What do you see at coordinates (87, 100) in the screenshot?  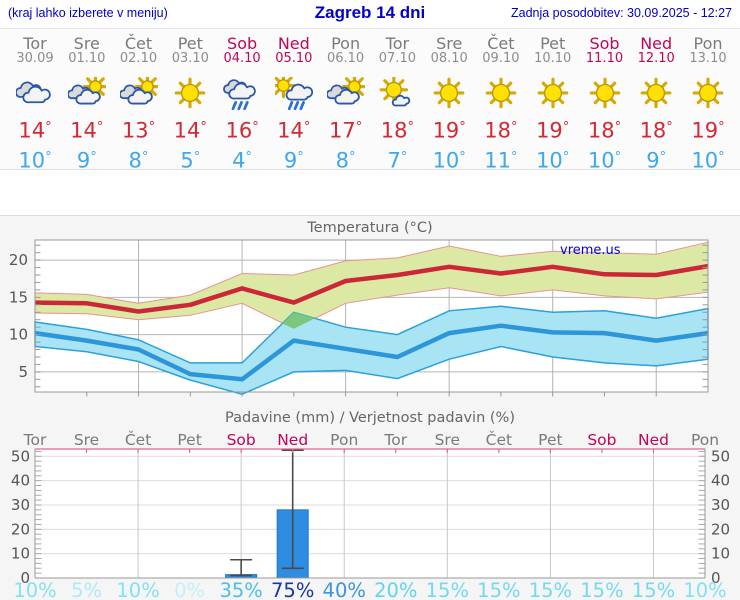 I see `day-column: Sre 01.10 14° 9°` at bounding box center [87, 100].